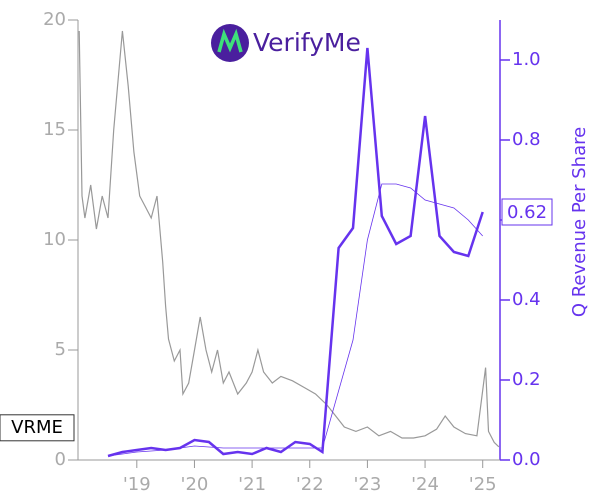 The image size is (600, 500). Describe the element at coordinates (195, 484) in the screenshot. I see `x-tick-label: '20` at that location.